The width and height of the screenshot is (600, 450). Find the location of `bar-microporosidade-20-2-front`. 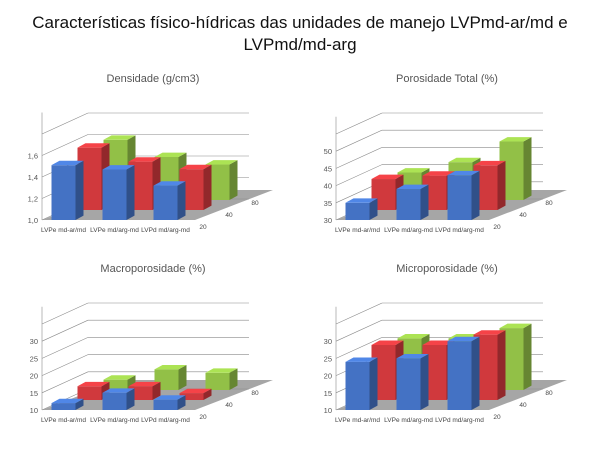

bar-microporosidade-20-2-front is located at coordinates (408, 384).